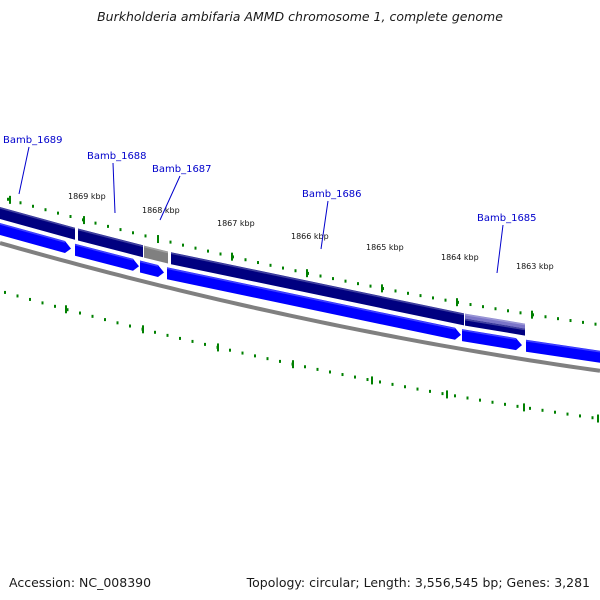 This screenshot has width=600, height=600. Describe the element at coordinates (80, 582) in the screenshot. I see `accession-text: Accession: NC_008390` at that location.